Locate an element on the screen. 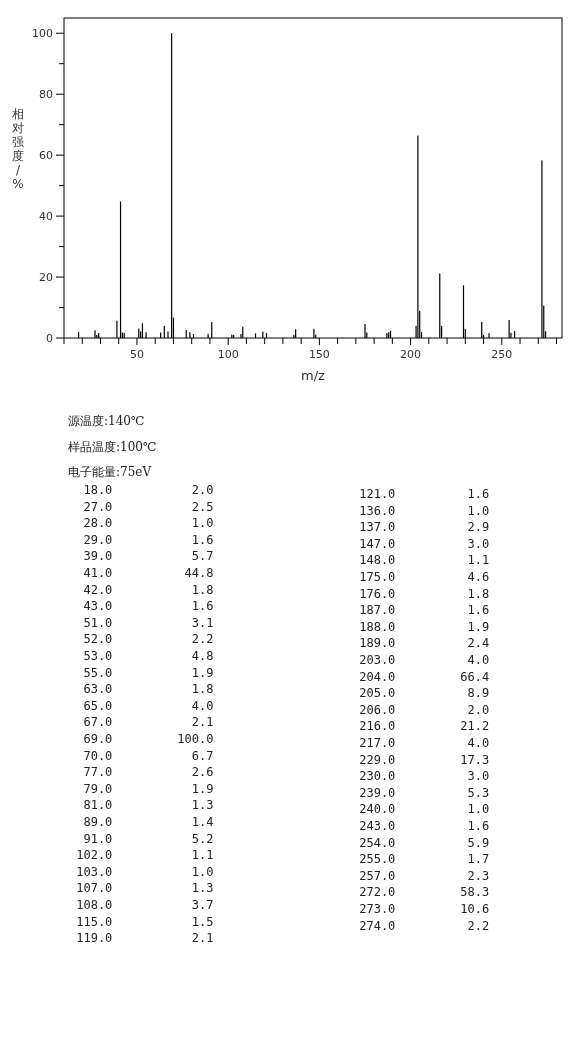 The width and height of the screenshot is (570, 1059). text: 272.0 58.3 is located at coordinates (421, 892).